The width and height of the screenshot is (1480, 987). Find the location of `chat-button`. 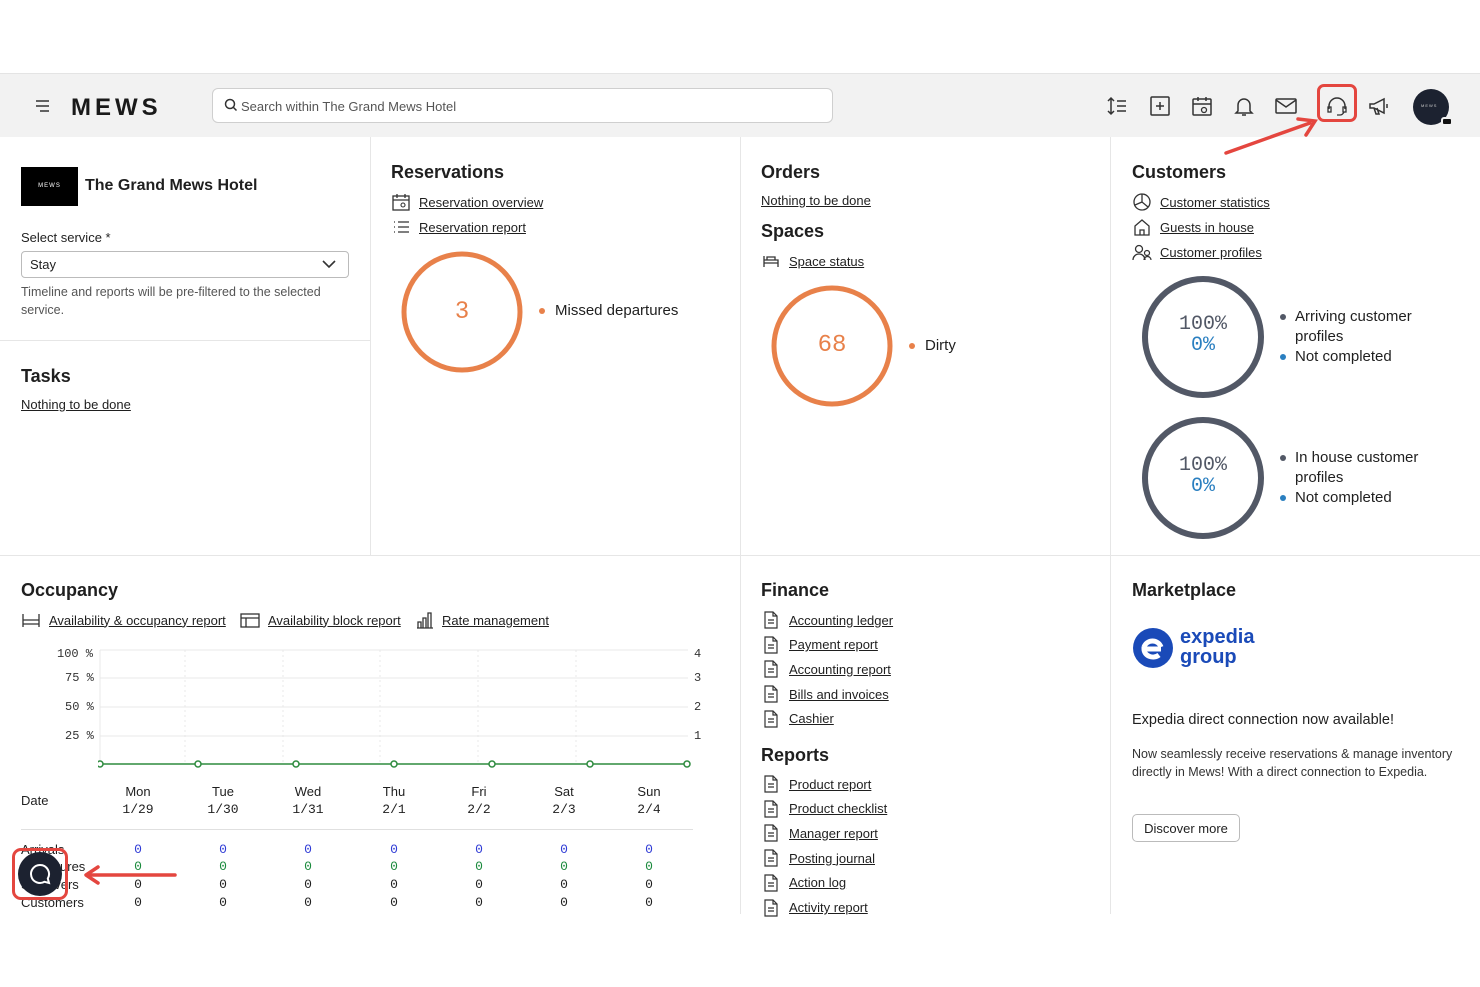

chat-button is located at coordinates (40, 874).